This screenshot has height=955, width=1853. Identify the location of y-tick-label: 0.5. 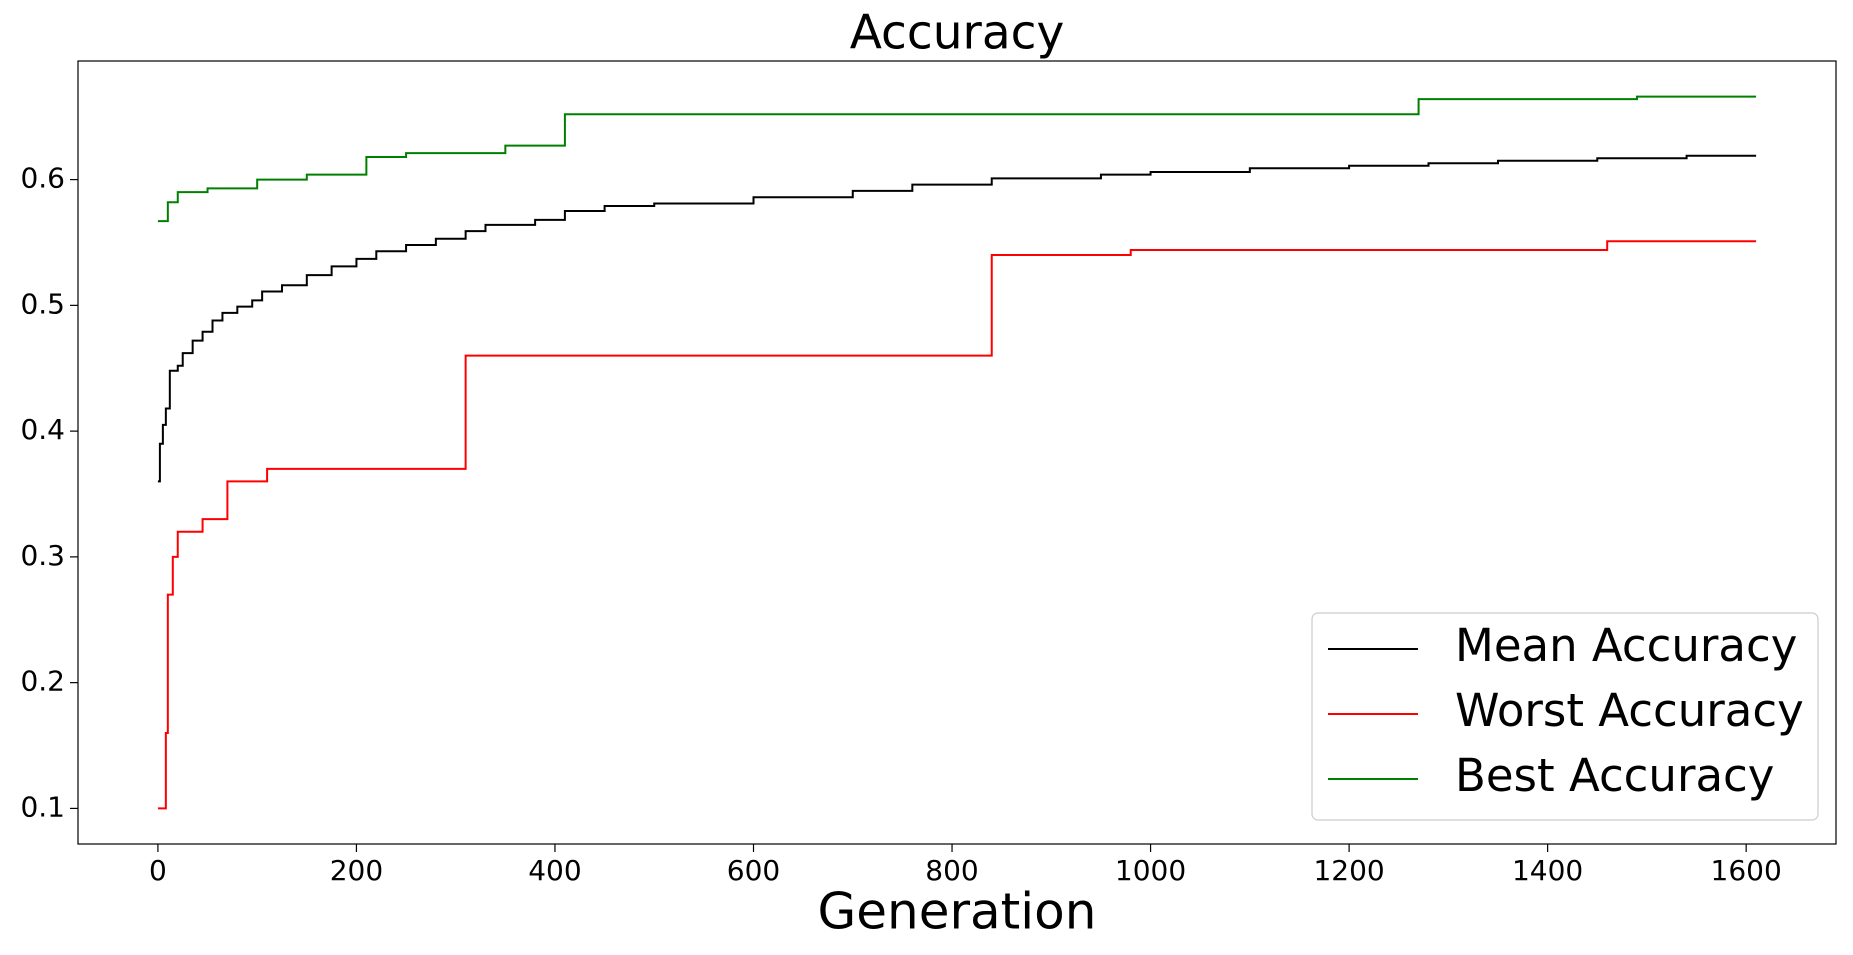
(42, 303).